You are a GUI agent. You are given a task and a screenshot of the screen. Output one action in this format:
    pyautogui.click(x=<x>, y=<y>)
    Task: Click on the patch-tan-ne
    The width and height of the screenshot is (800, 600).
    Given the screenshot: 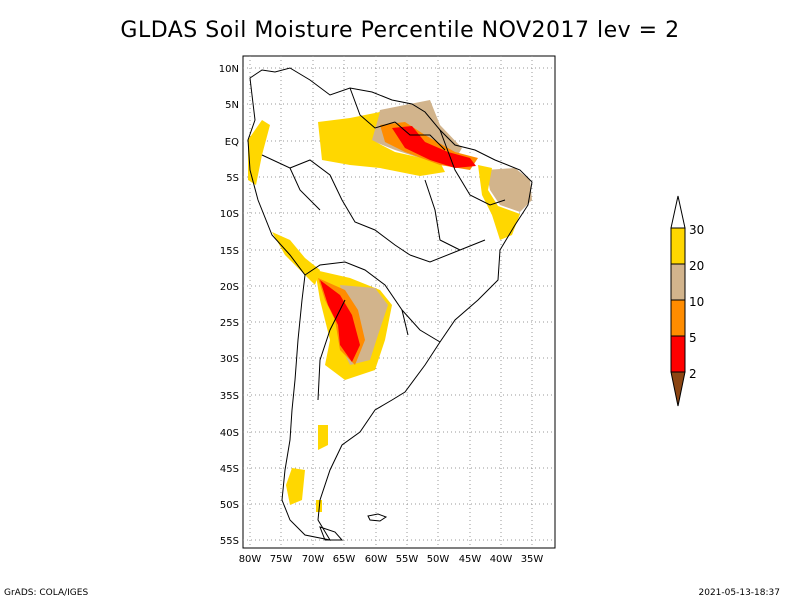 What is the action you would take?
    pyautogui.click(x=509, y=190)
    